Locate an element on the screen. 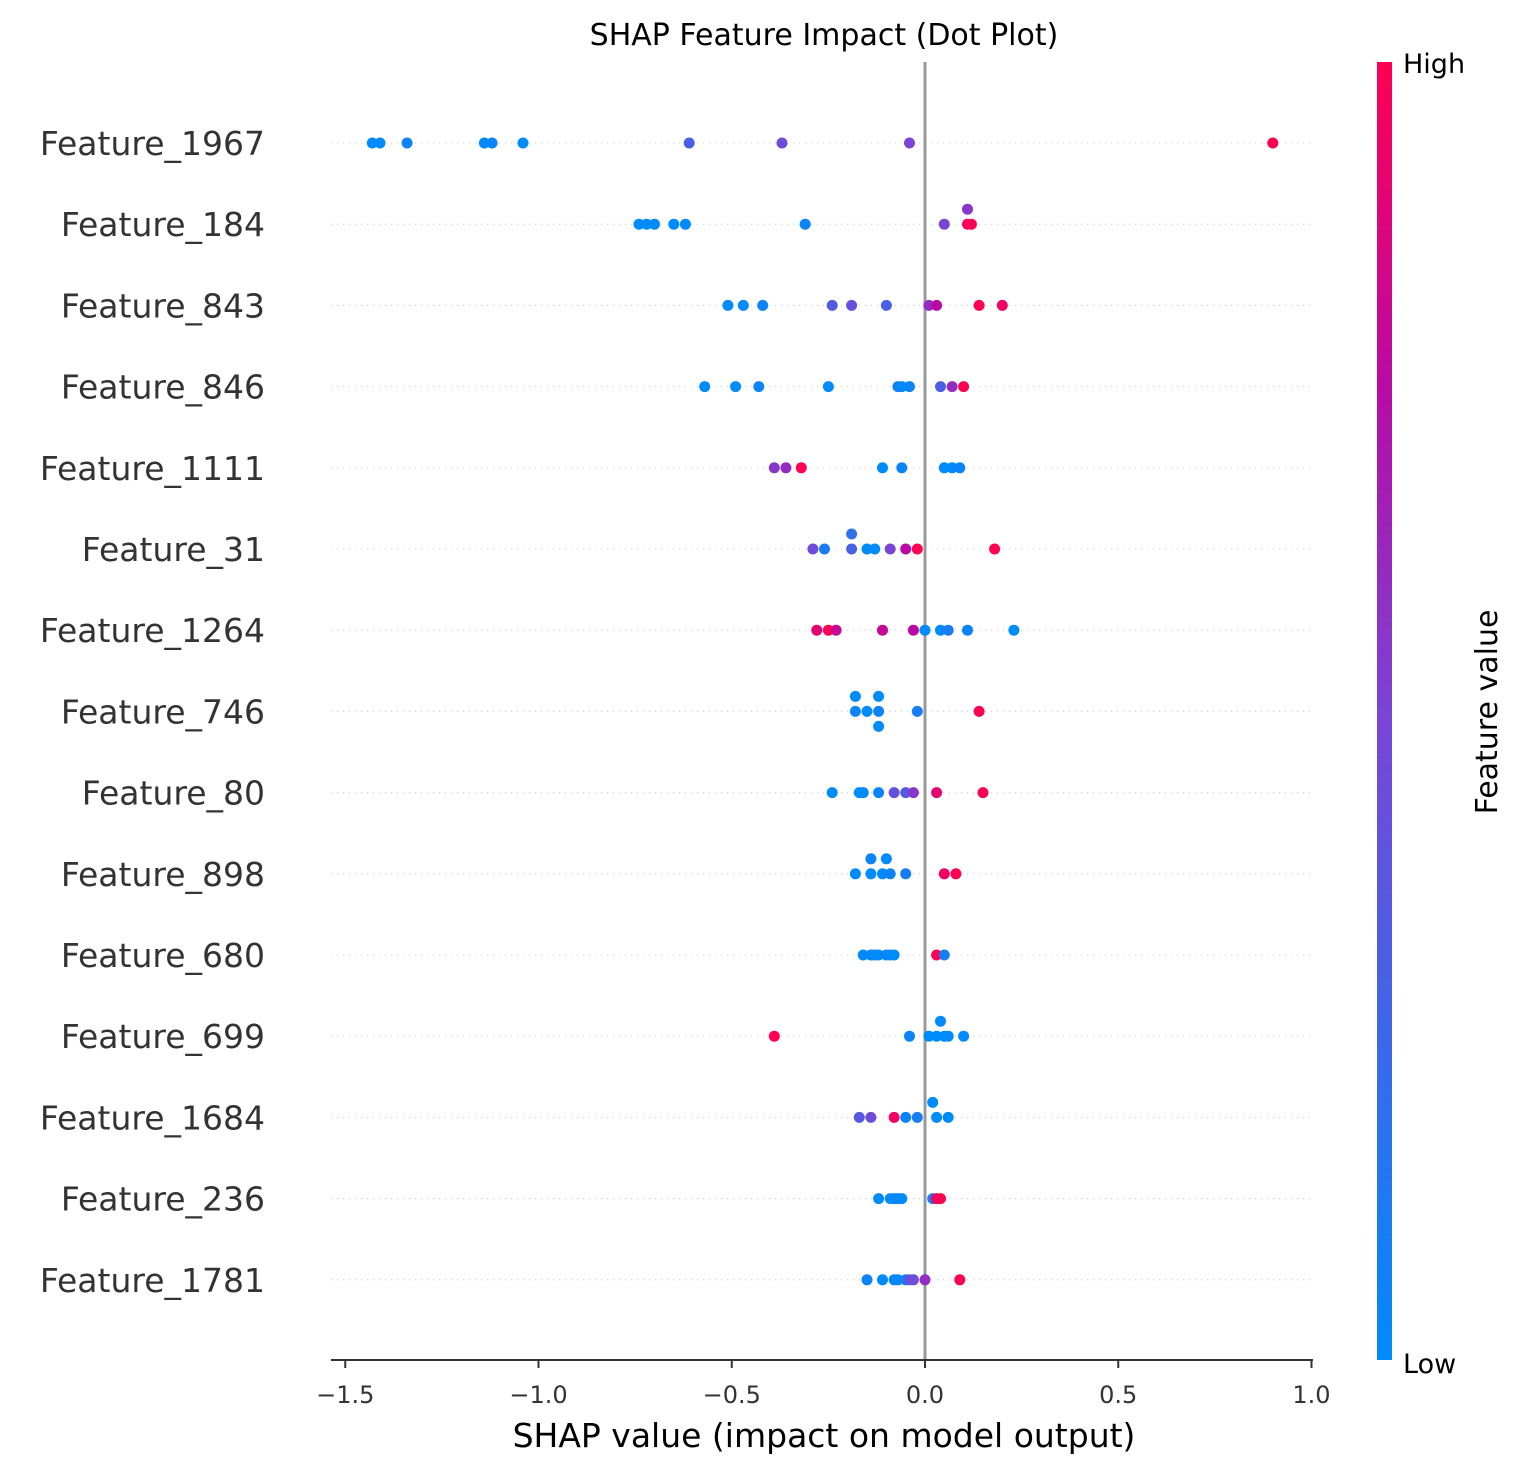 The height and width of the screenshot is (1474, 1525). feature-label: Feature_1111 is located at coordinates (152, 468).